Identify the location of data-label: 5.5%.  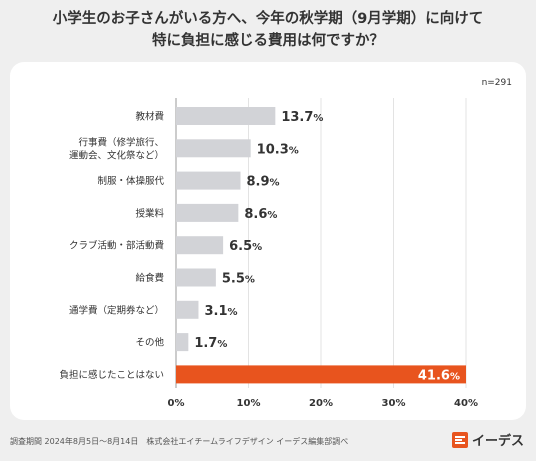
(238, 279).